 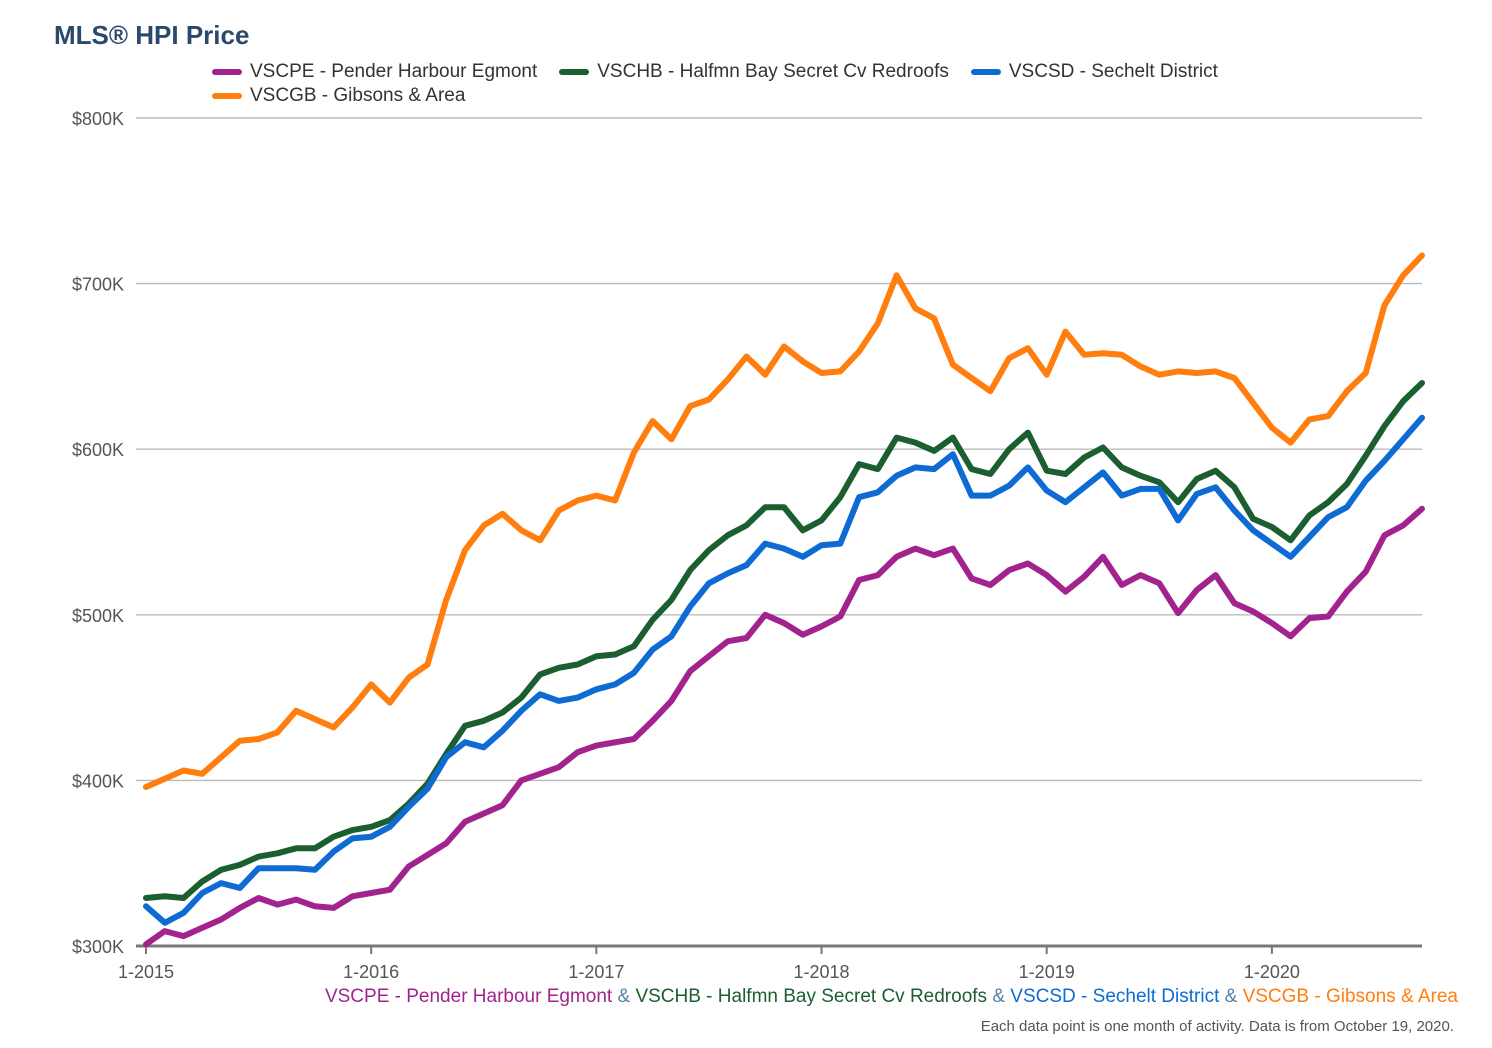 What do you see at coordinates (358, 95) in the screenshot?
I see `legend-label: VSCGB - Gibsons & Area` at bounding box center [358, 95].